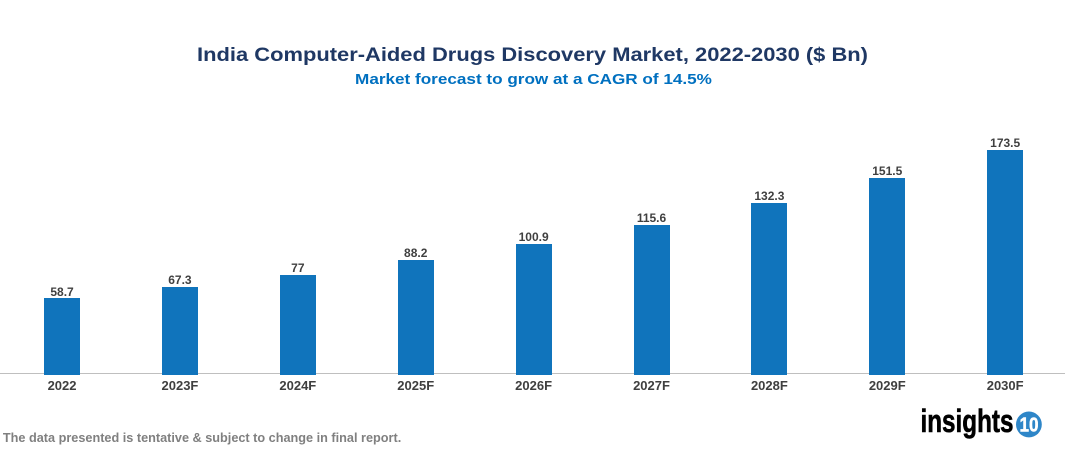  Describe the element at coordinates (967, 421) in the screenshot. I see `svg-text: insights` at that location.